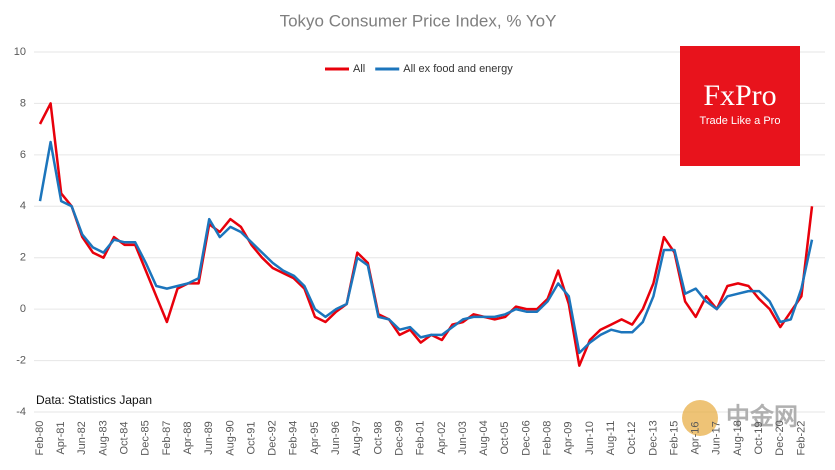  Describe the element at coordinates (82, 438) in the screenshot. I see `x-tick-label: Jun-82` at that location.